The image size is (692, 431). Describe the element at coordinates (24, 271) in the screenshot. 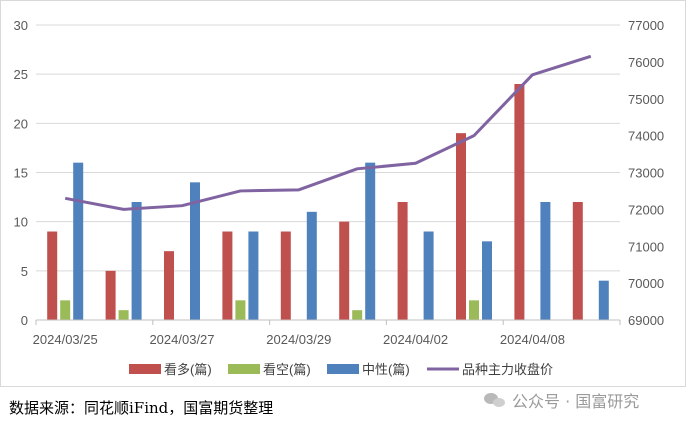

I see `y-left-tick-label: 5` at that location.